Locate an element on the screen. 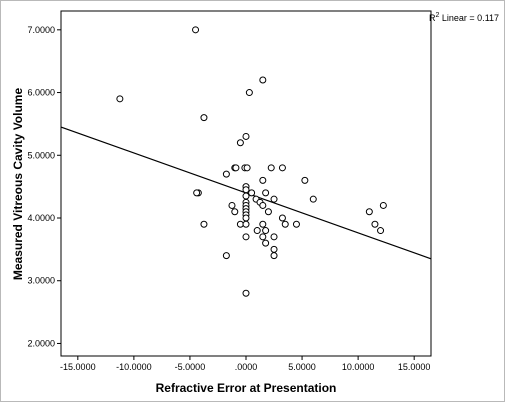  x-tick-label: 10.0000 is located at coordinates (358, 367).